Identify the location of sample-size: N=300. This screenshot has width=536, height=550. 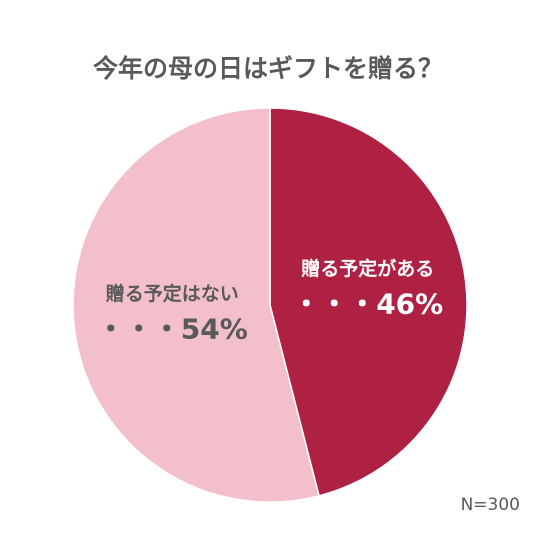
(490, 505).